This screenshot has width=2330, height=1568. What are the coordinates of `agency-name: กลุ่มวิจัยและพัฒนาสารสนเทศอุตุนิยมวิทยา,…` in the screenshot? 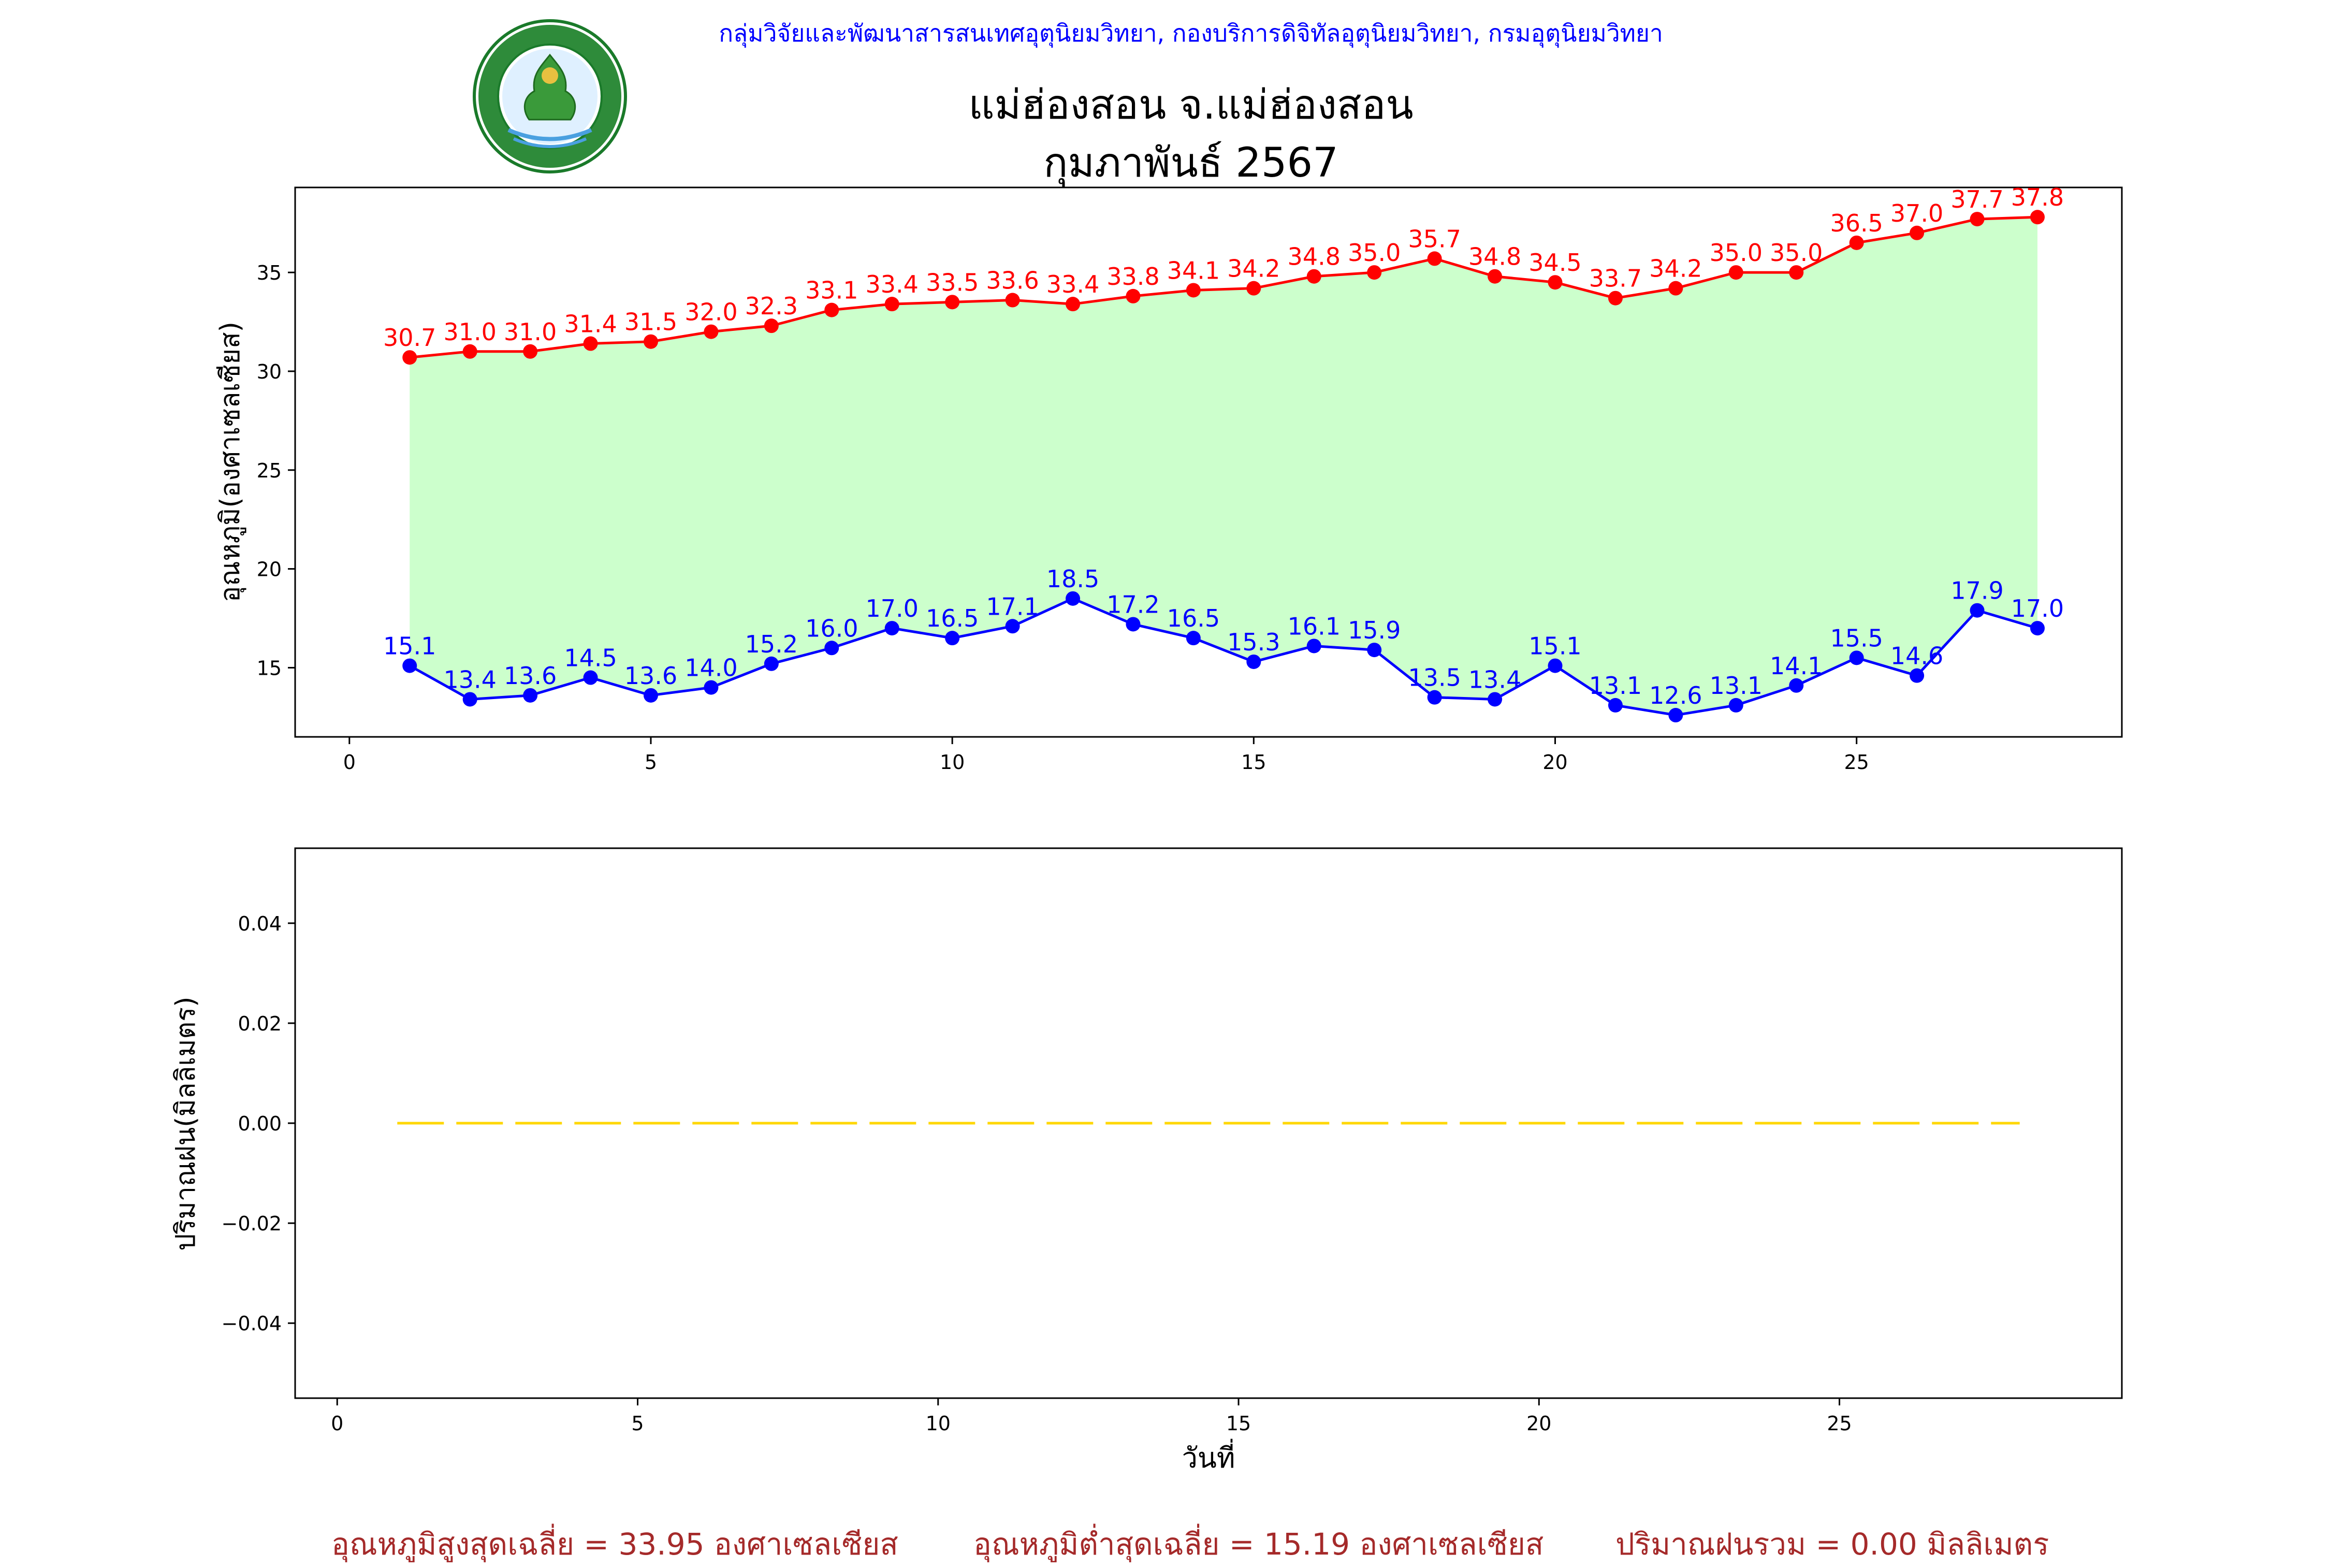 It's located at (1191, 33).